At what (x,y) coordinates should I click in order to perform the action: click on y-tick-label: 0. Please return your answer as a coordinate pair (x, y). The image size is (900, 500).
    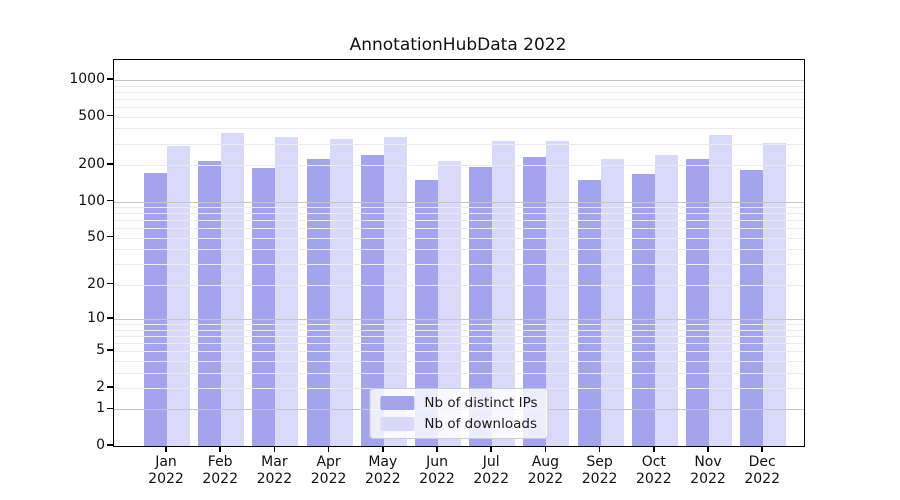
    Looking at the image, I should click on (100, 445).